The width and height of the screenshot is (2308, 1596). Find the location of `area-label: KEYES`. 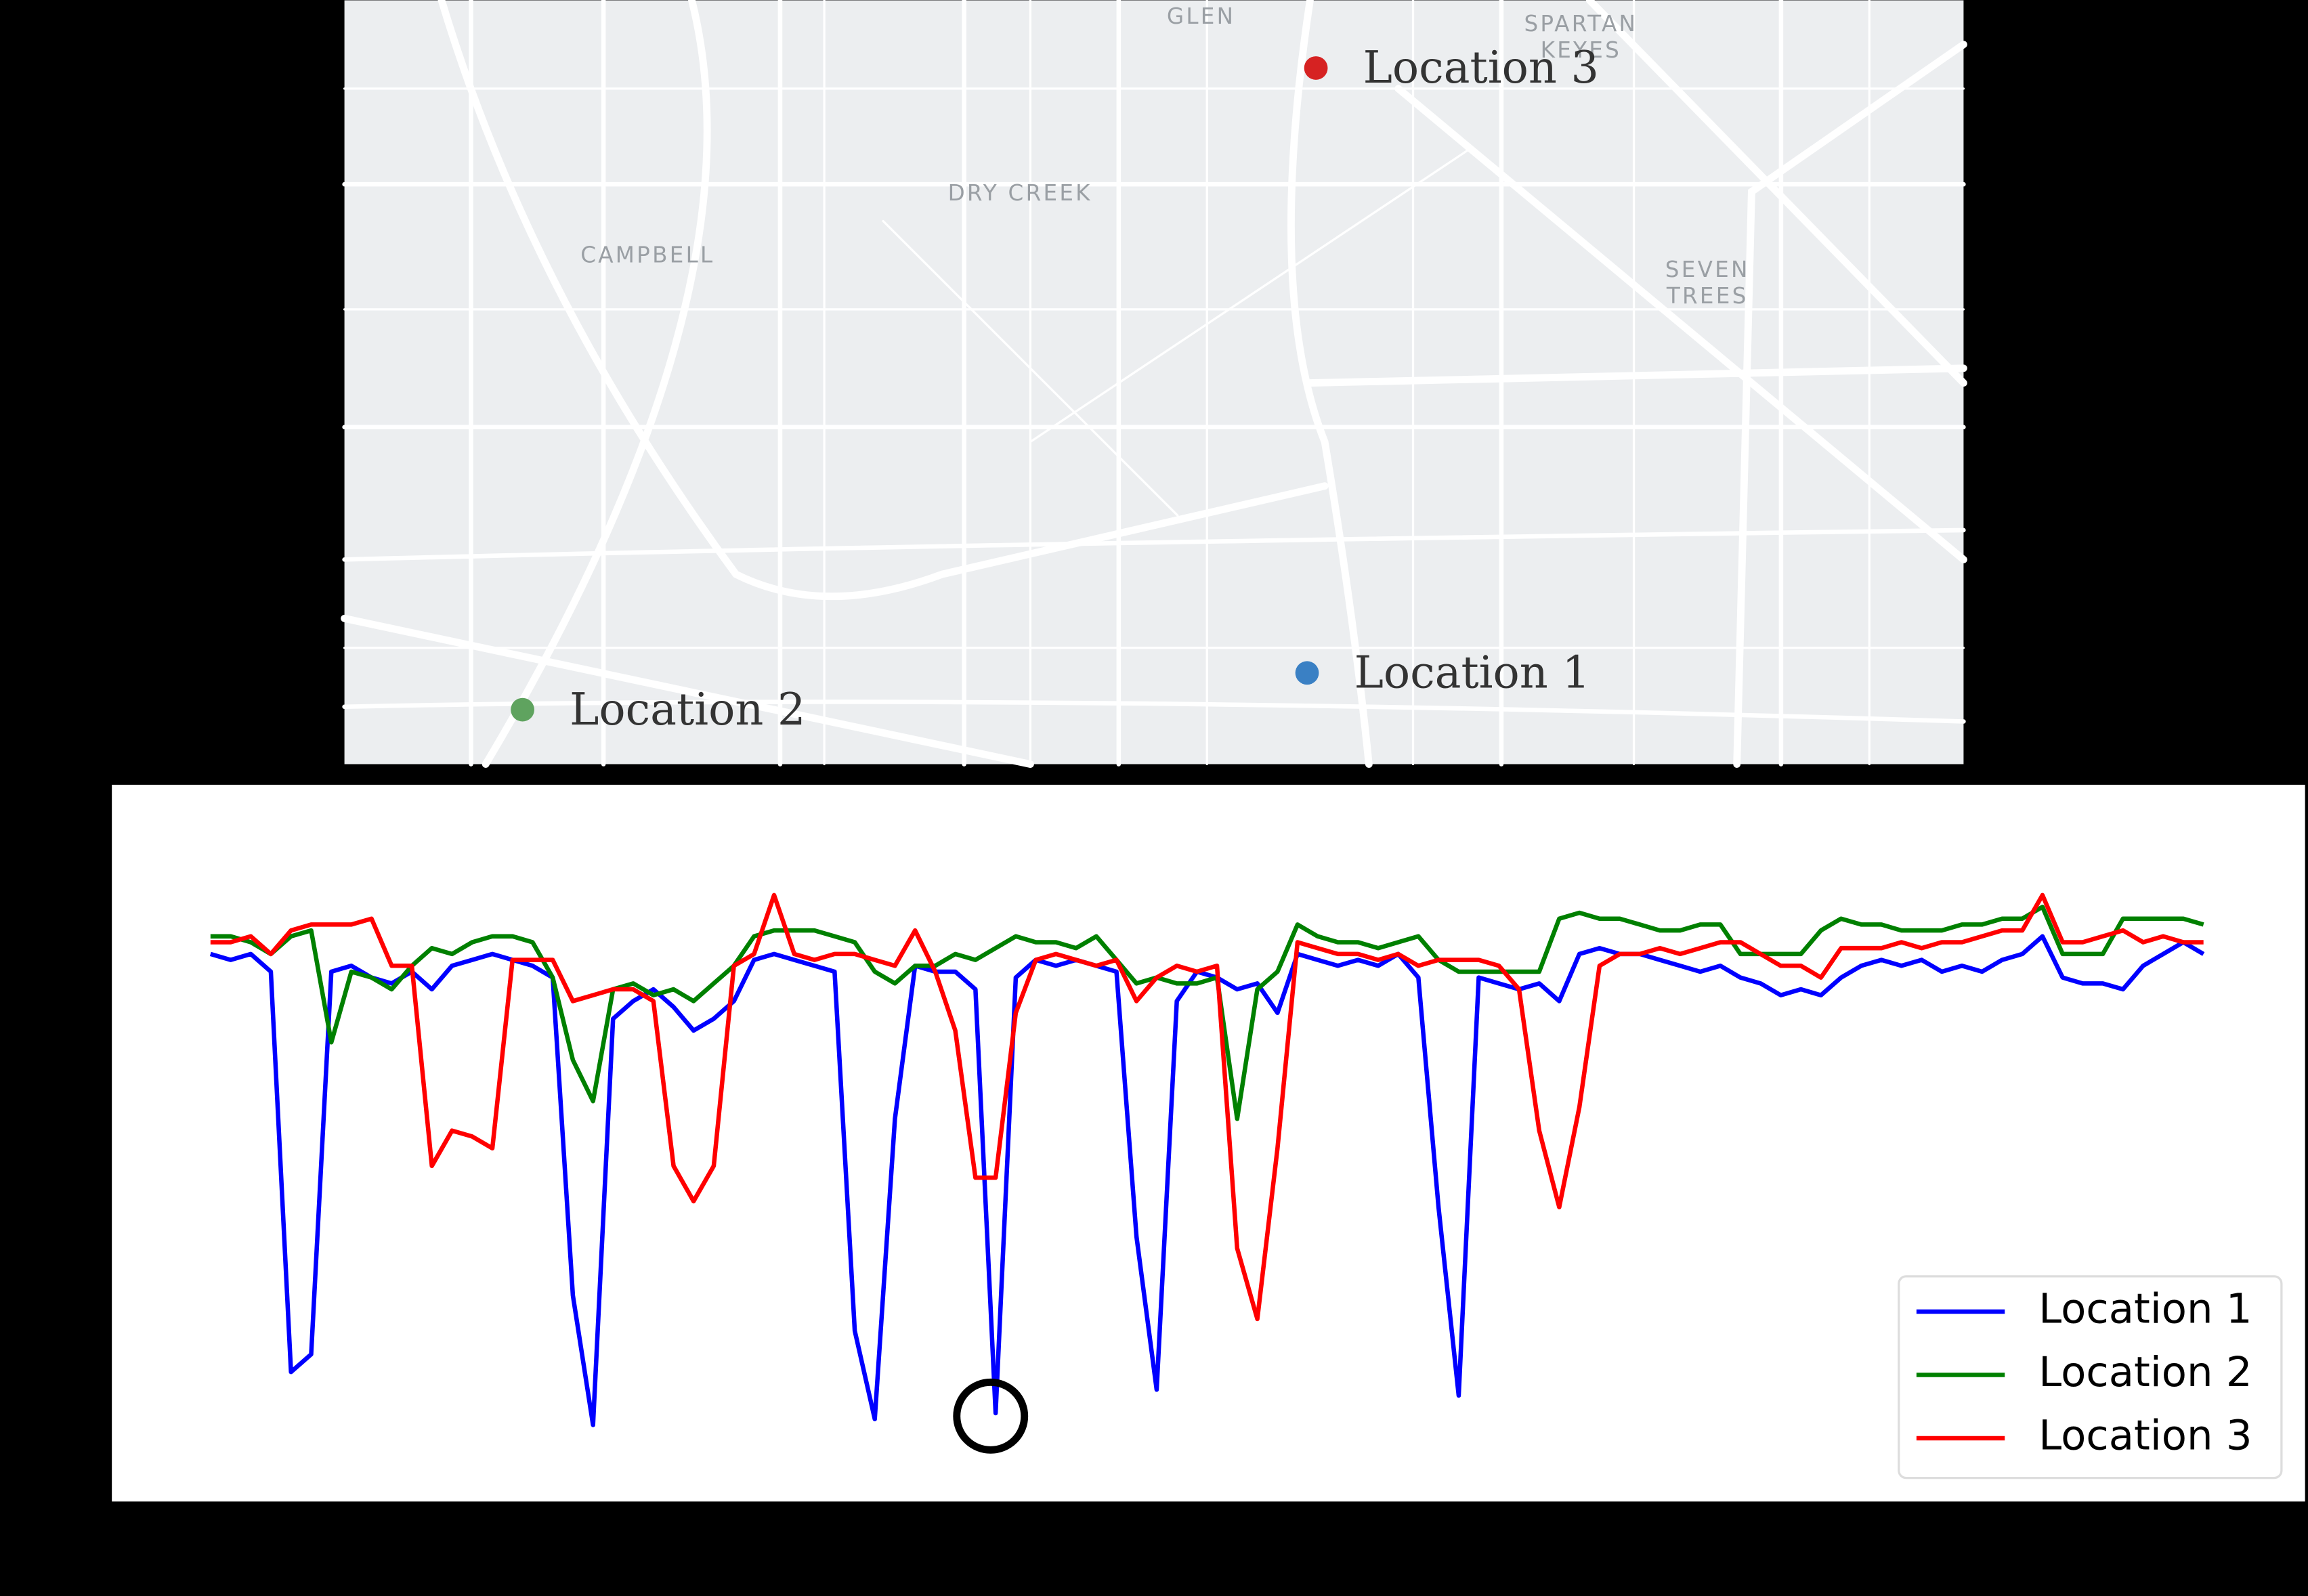

area-label: KEYES is located at coordinates (1581, 50).